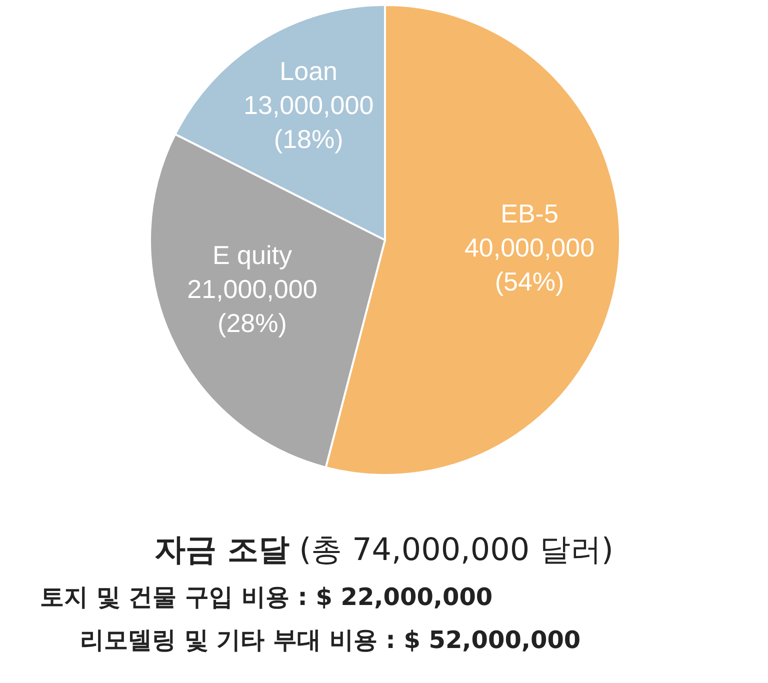  Describe the element at coordinates (529, 264) in the screenshot. I see `data-label: 40,000,000 (54%)` at that location.